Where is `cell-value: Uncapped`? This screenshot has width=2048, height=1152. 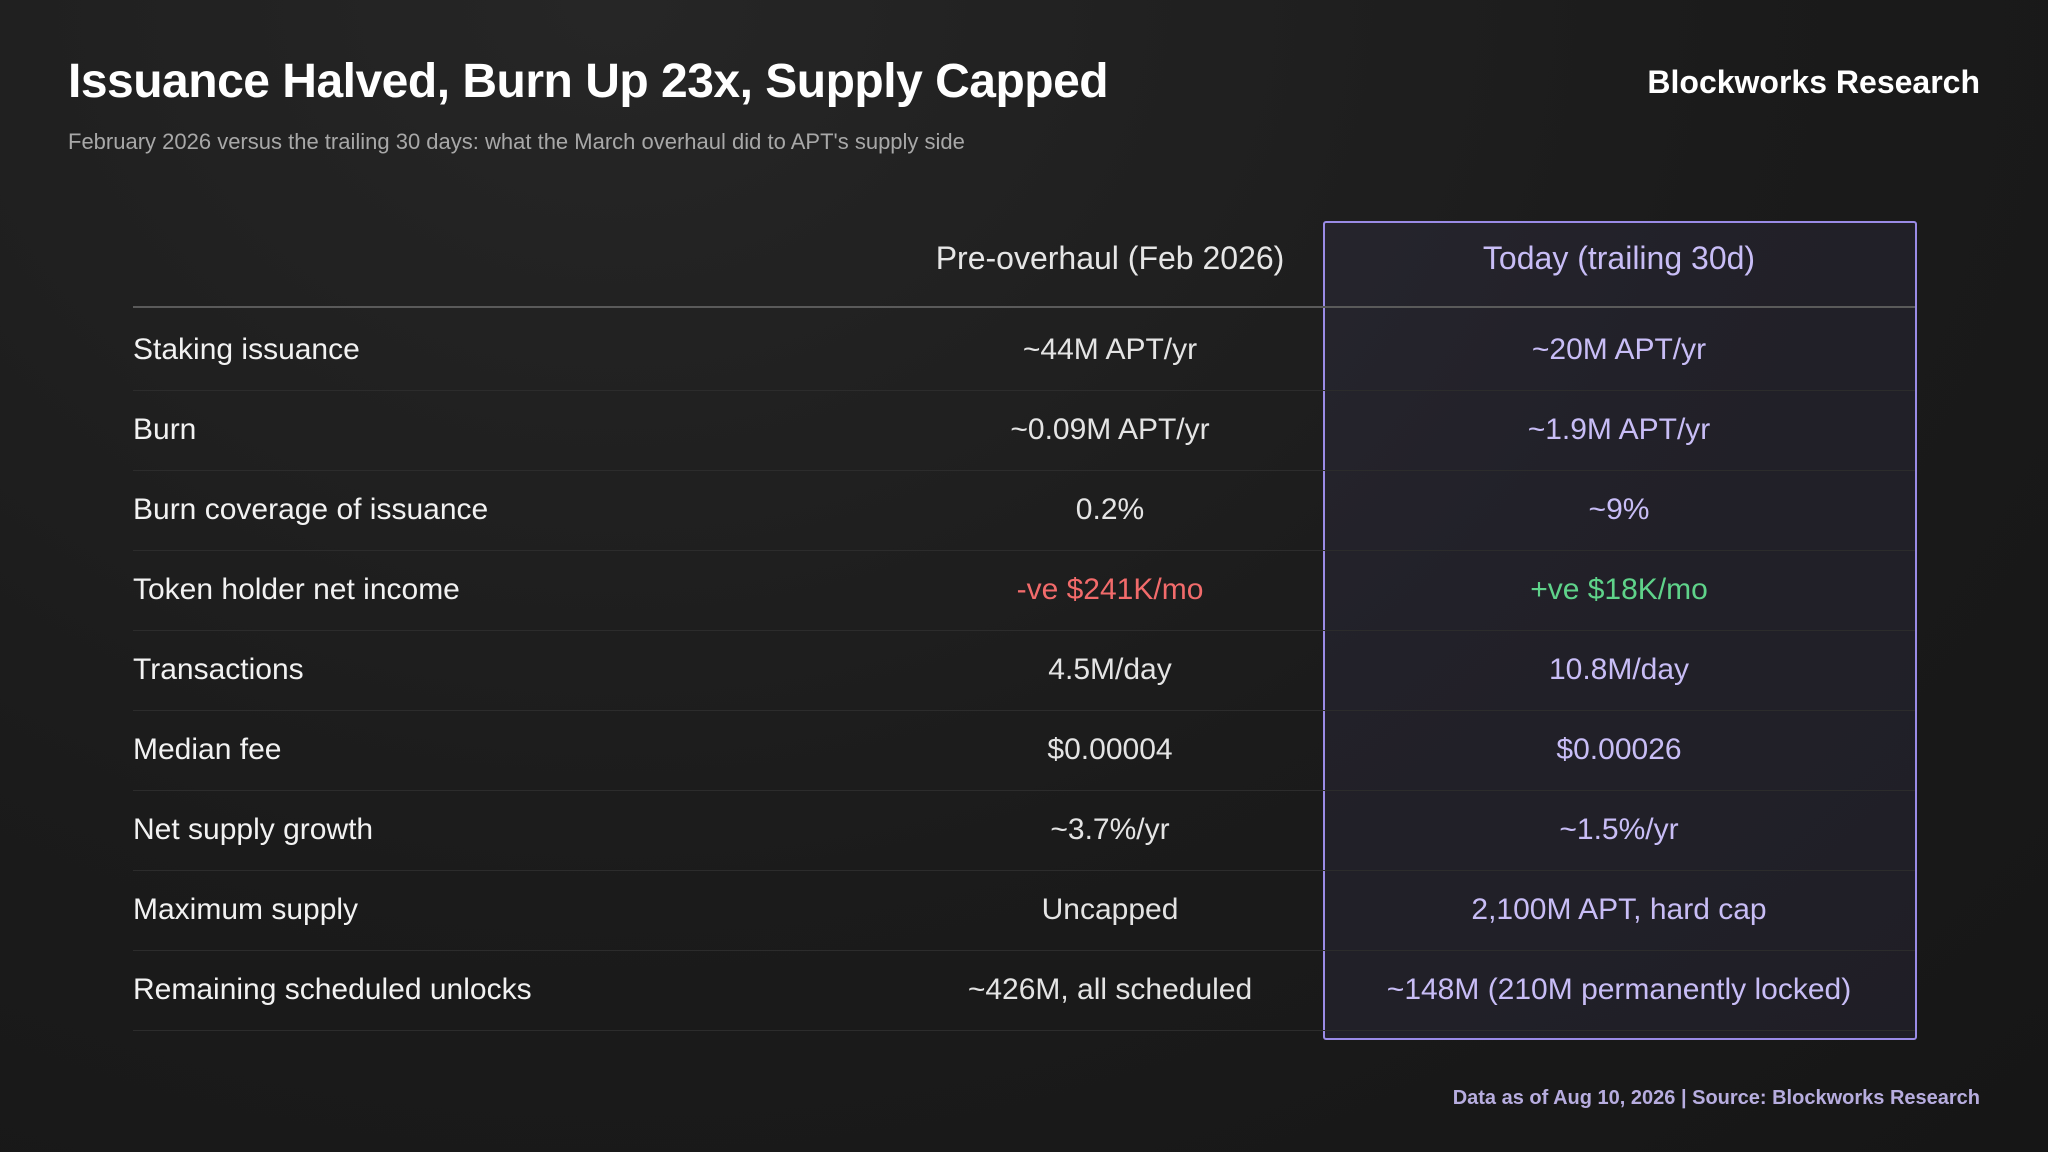 cell-value: Uncapped is located at coordinates (1110, 909).